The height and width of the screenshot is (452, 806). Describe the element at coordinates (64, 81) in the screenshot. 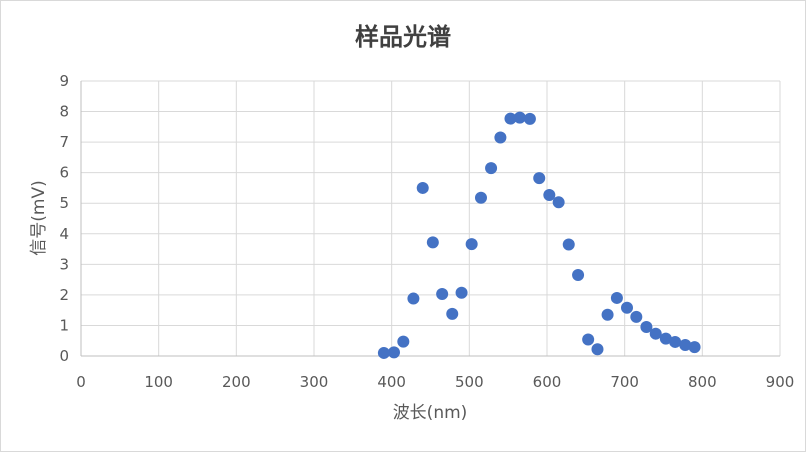

I see `y-tick-label: 9` at that location.